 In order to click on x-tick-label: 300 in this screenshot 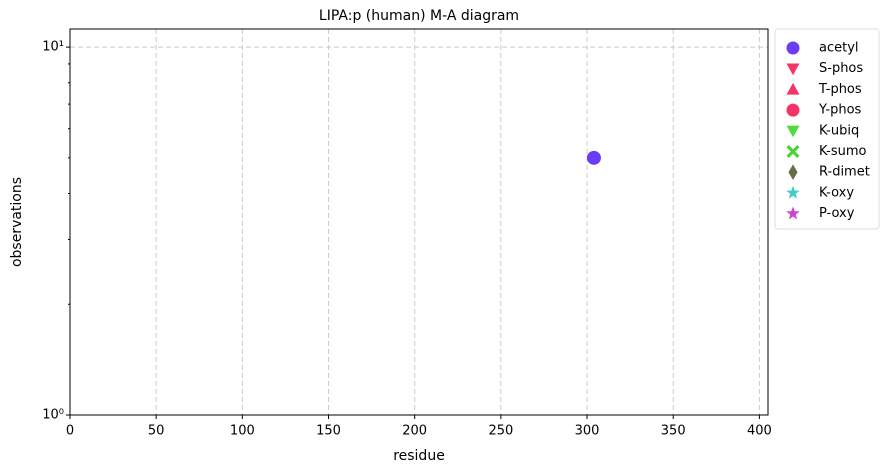, I will do `click(587, 431)`.